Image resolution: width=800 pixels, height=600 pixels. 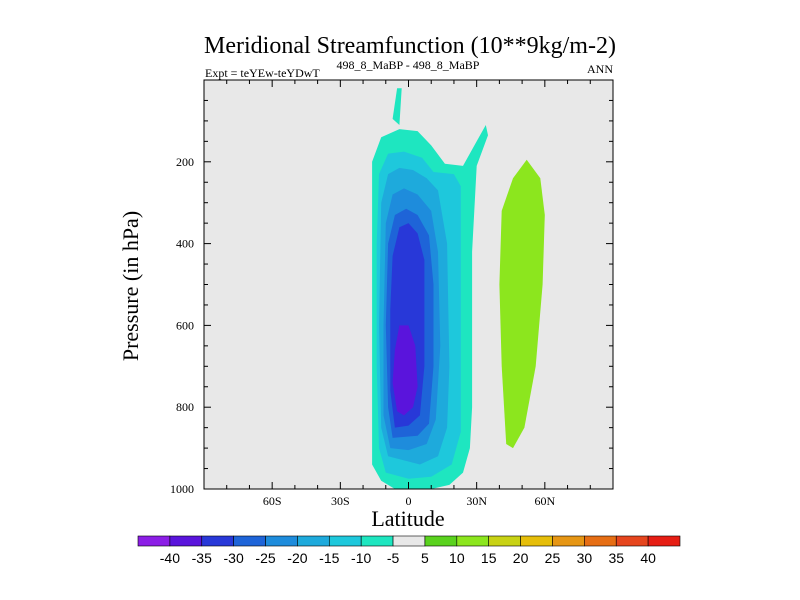 I want to click on chart-title: Meridional Streamfunction (10**9kg/m-2), so click(x=410, y=46).